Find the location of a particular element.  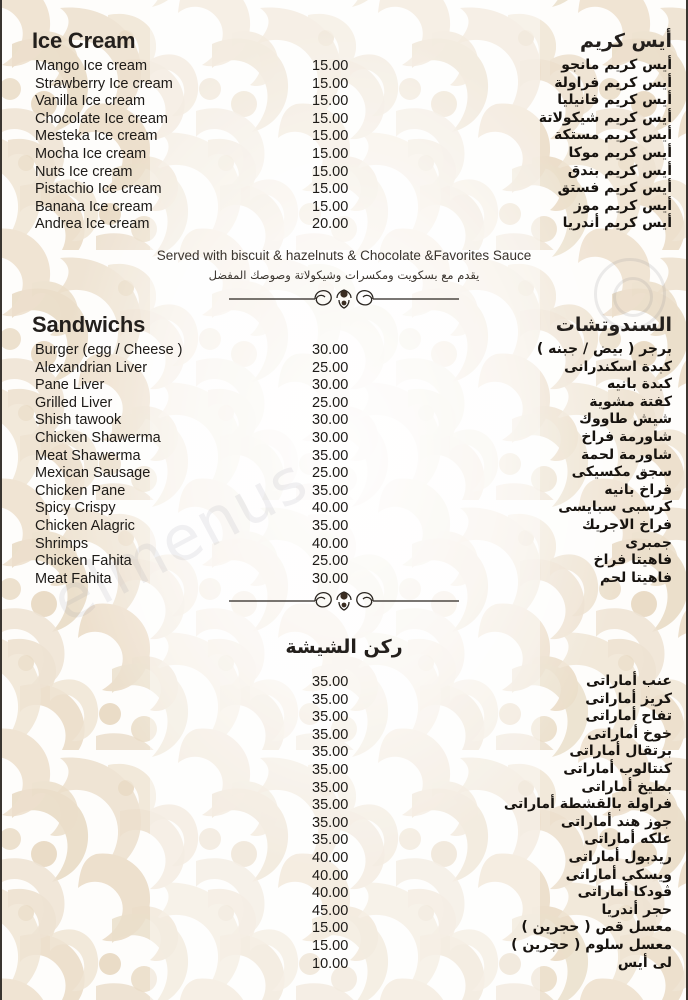

menu-item-name-ar: أيس كريم بندق is located at coordinates (619, 170).